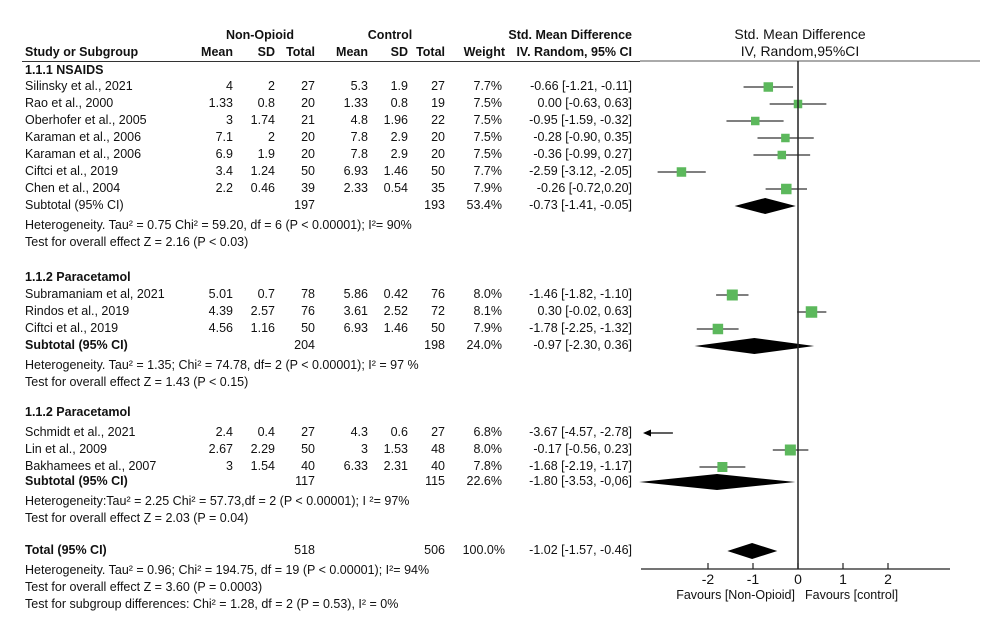 Image resolution: width=986 pixels, height=636 pixels. Describe the element at coordinates (574, 52) in the screenshot. I see `effect-method-header: IV. Random, 95% CI` at that location.